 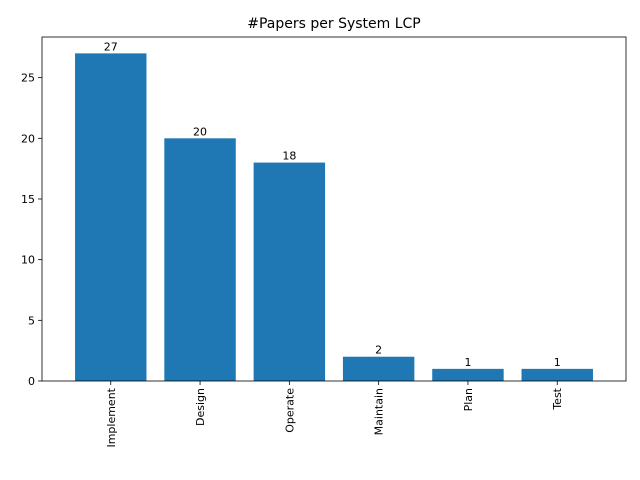 What do you see at coordinates (31, 381) in the screenshot?
I see `y-tick-label: 0` at bounding box center [31, 381].